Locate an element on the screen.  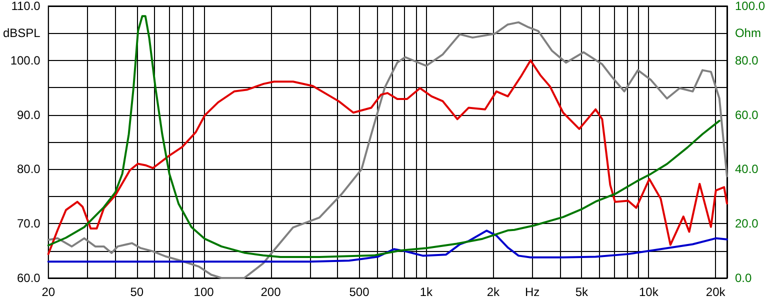
y-tick-label: 100.0 is located at coordinates (25, 60).